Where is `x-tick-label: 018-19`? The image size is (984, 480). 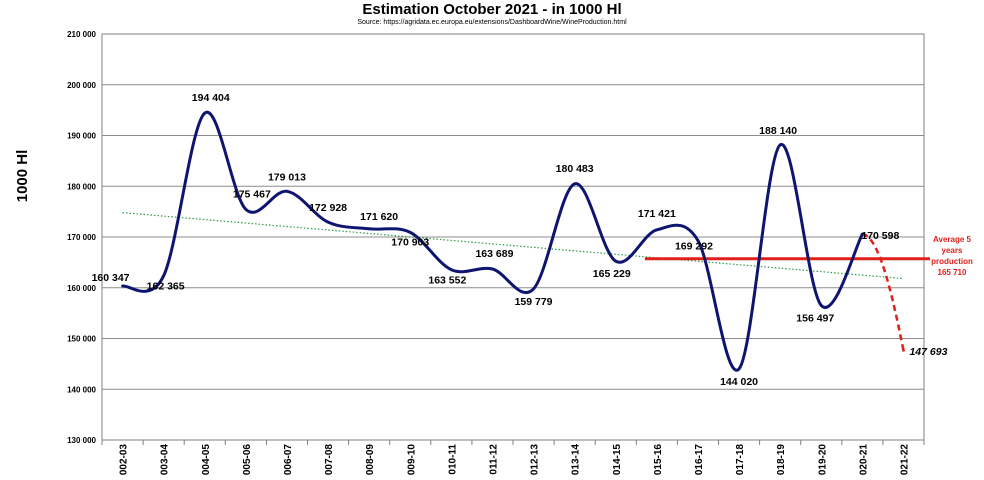
x-tick-label: 018-19 is located at coordinates (781, 460).